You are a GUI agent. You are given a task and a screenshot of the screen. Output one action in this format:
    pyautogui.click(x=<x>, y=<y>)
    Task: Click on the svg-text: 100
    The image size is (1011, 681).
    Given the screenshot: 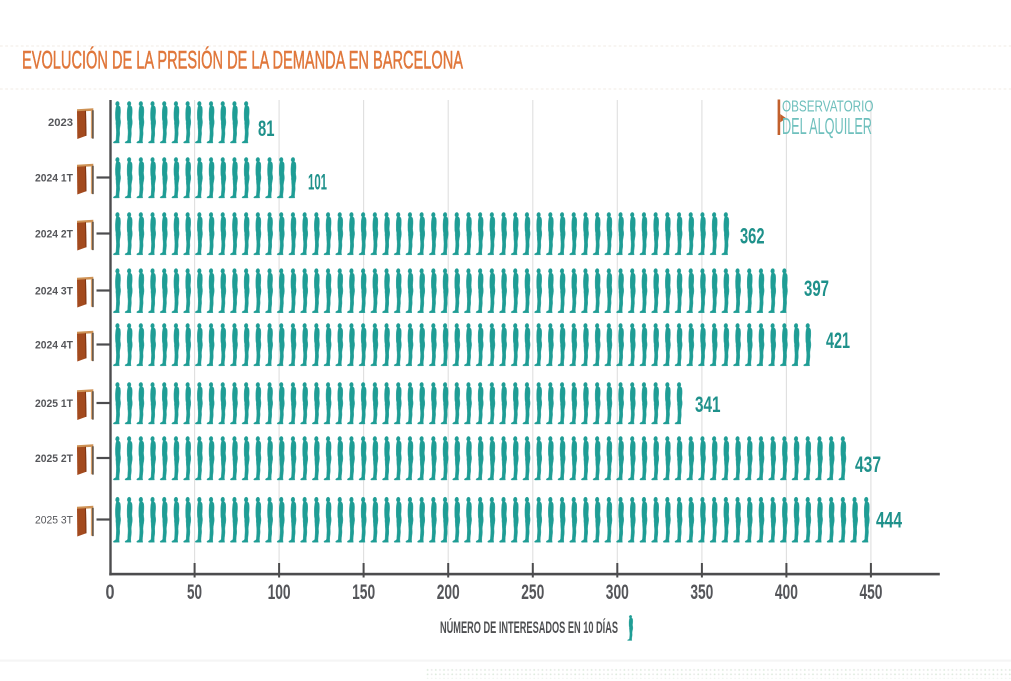 What is the action you would take?
    pyautogui.click(x=279, y=592)
    